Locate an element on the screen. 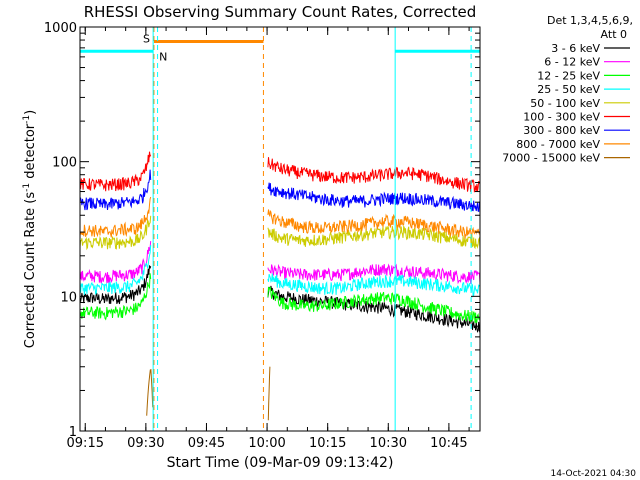 This screenshot has height=480, width=640. timestamp: 14-Oct-2021 04:30 is located at coordinates (594, 474).